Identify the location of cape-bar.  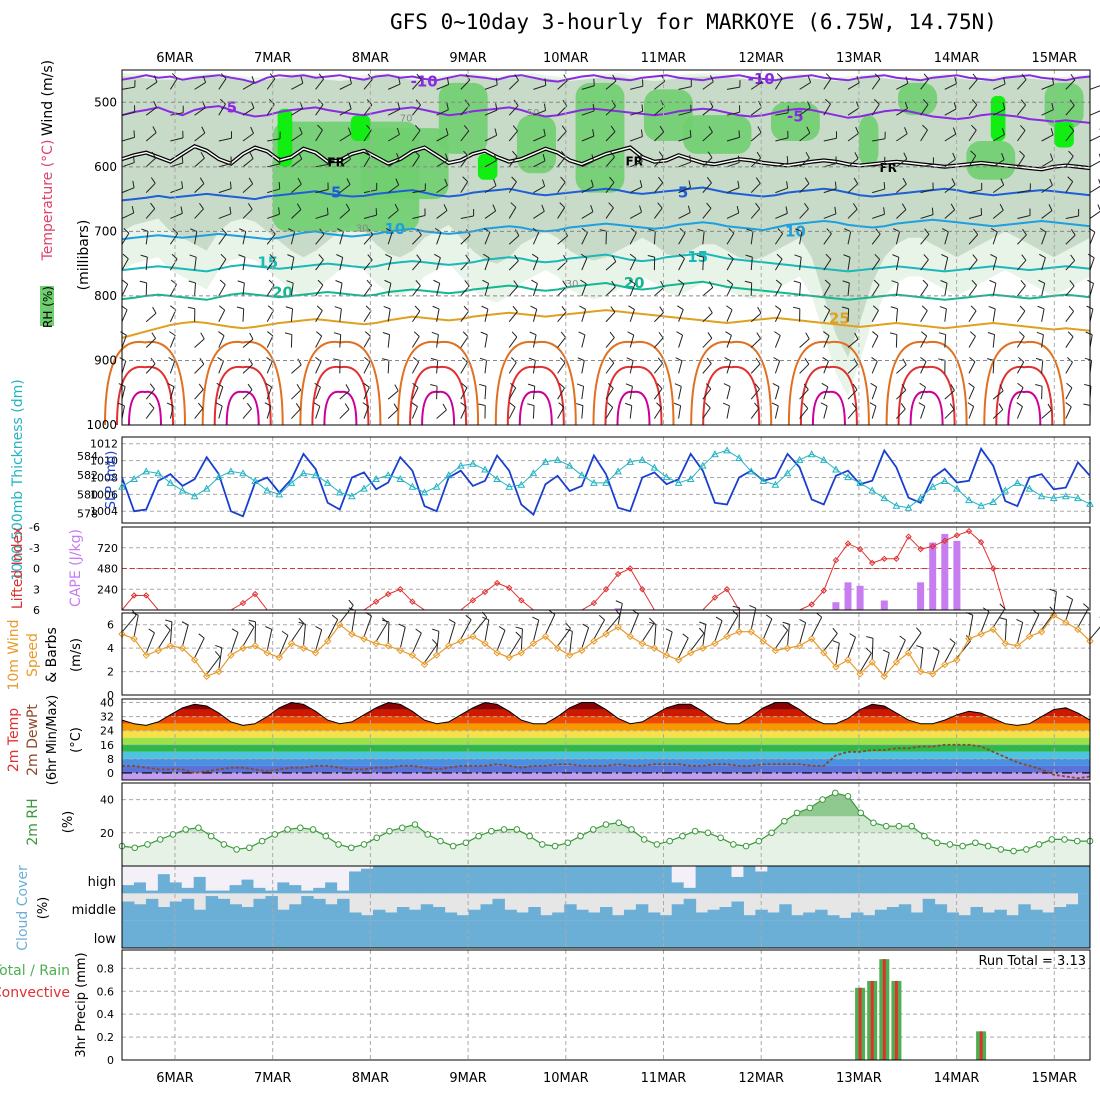
(618, 609).